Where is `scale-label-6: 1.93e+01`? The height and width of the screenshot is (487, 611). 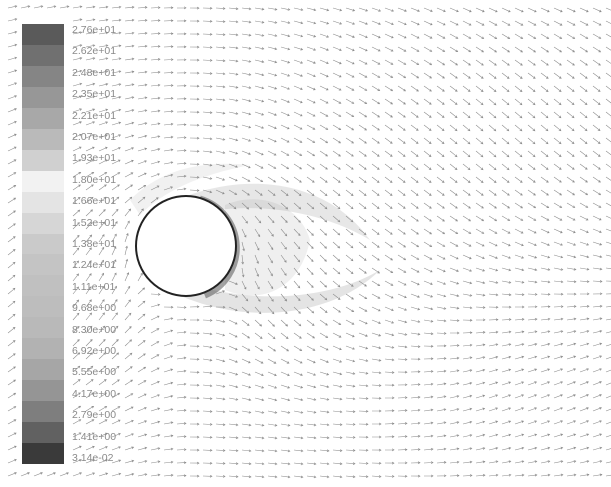 scale-label-6: 1.93e+01 is located at coordinates (94, 158).